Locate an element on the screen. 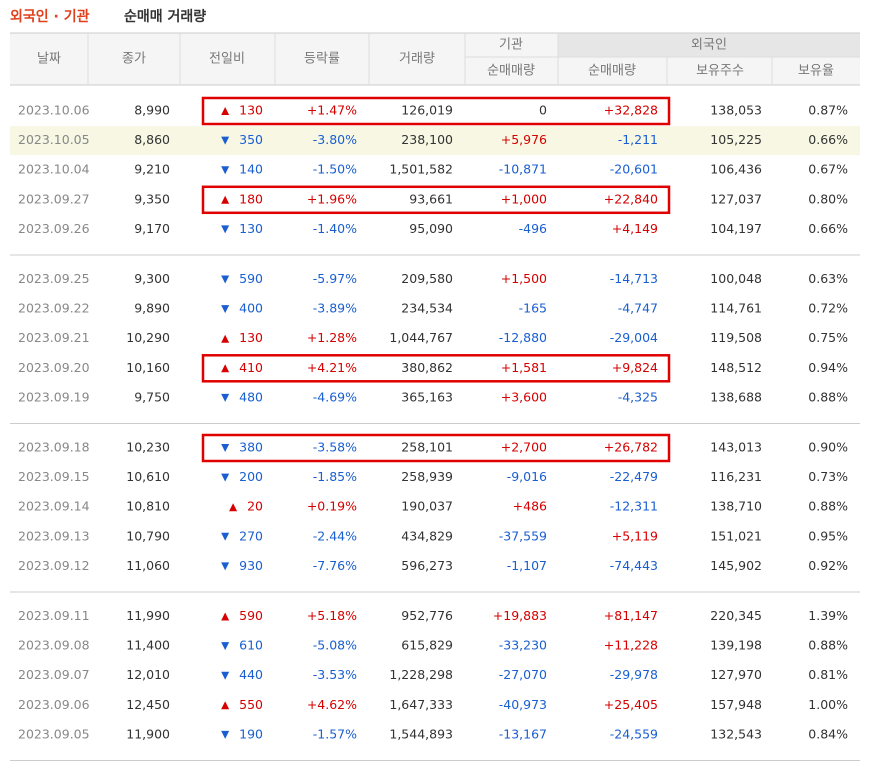  ratio: 0.94% is located at coordinates (828, 367).